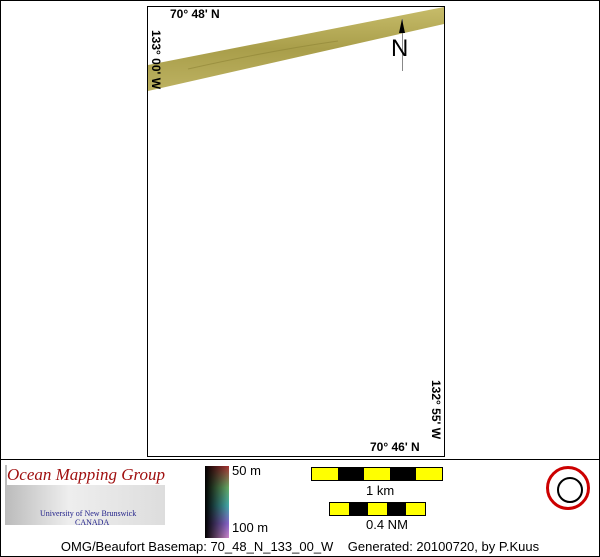 The height and width of the screenshot is (557, 600). I want to click on scale-bar-km, so click(377, 474).